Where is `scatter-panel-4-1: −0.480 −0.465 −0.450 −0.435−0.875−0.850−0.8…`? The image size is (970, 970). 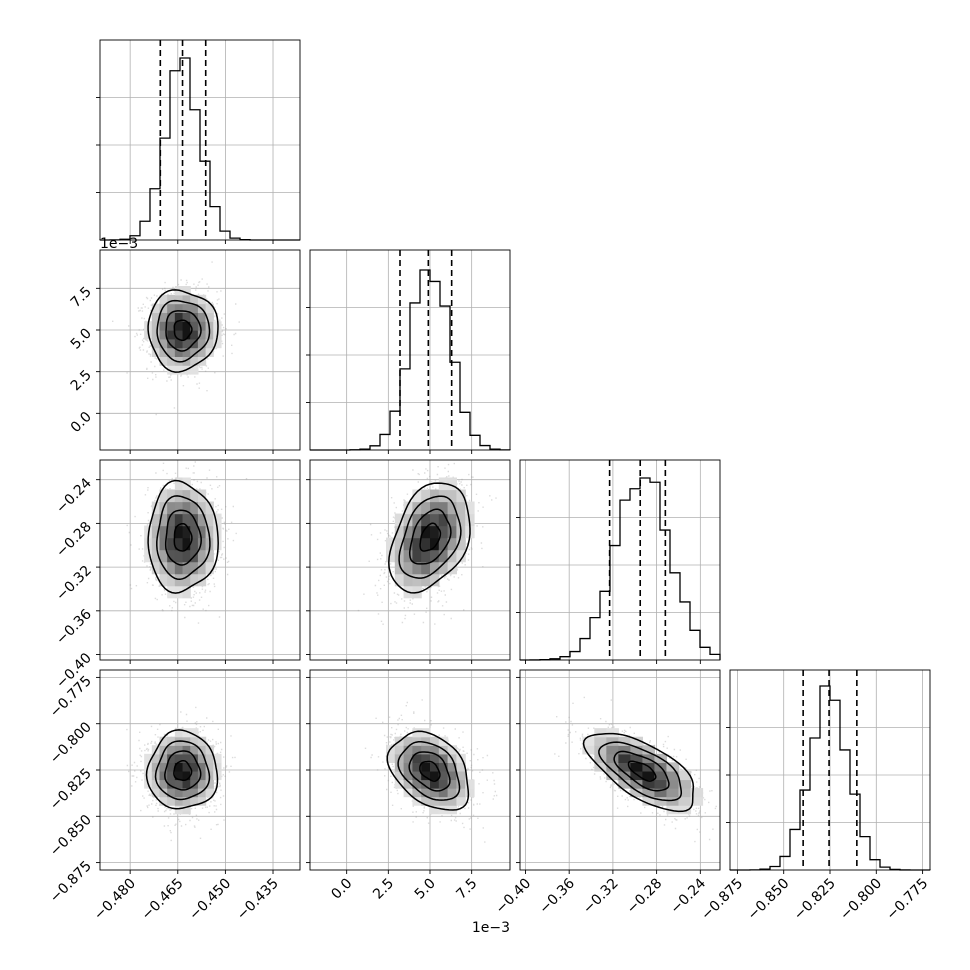 scatter-panel-4-1: −0.480 −0.465 −0.450 −0.435−0.875−0.850−0.8… is located at coordinates (174, 796).